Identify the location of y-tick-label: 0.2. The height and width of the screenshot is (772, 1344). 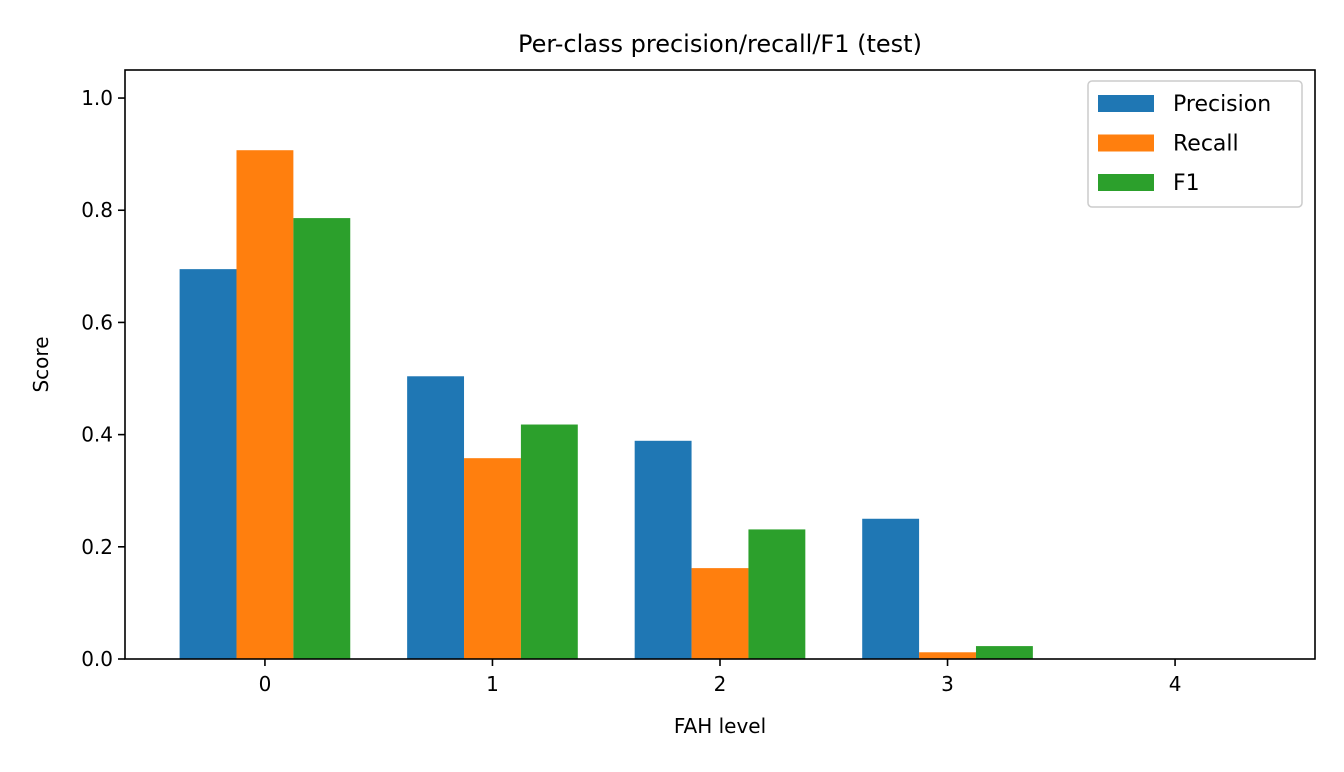
(97, 547).